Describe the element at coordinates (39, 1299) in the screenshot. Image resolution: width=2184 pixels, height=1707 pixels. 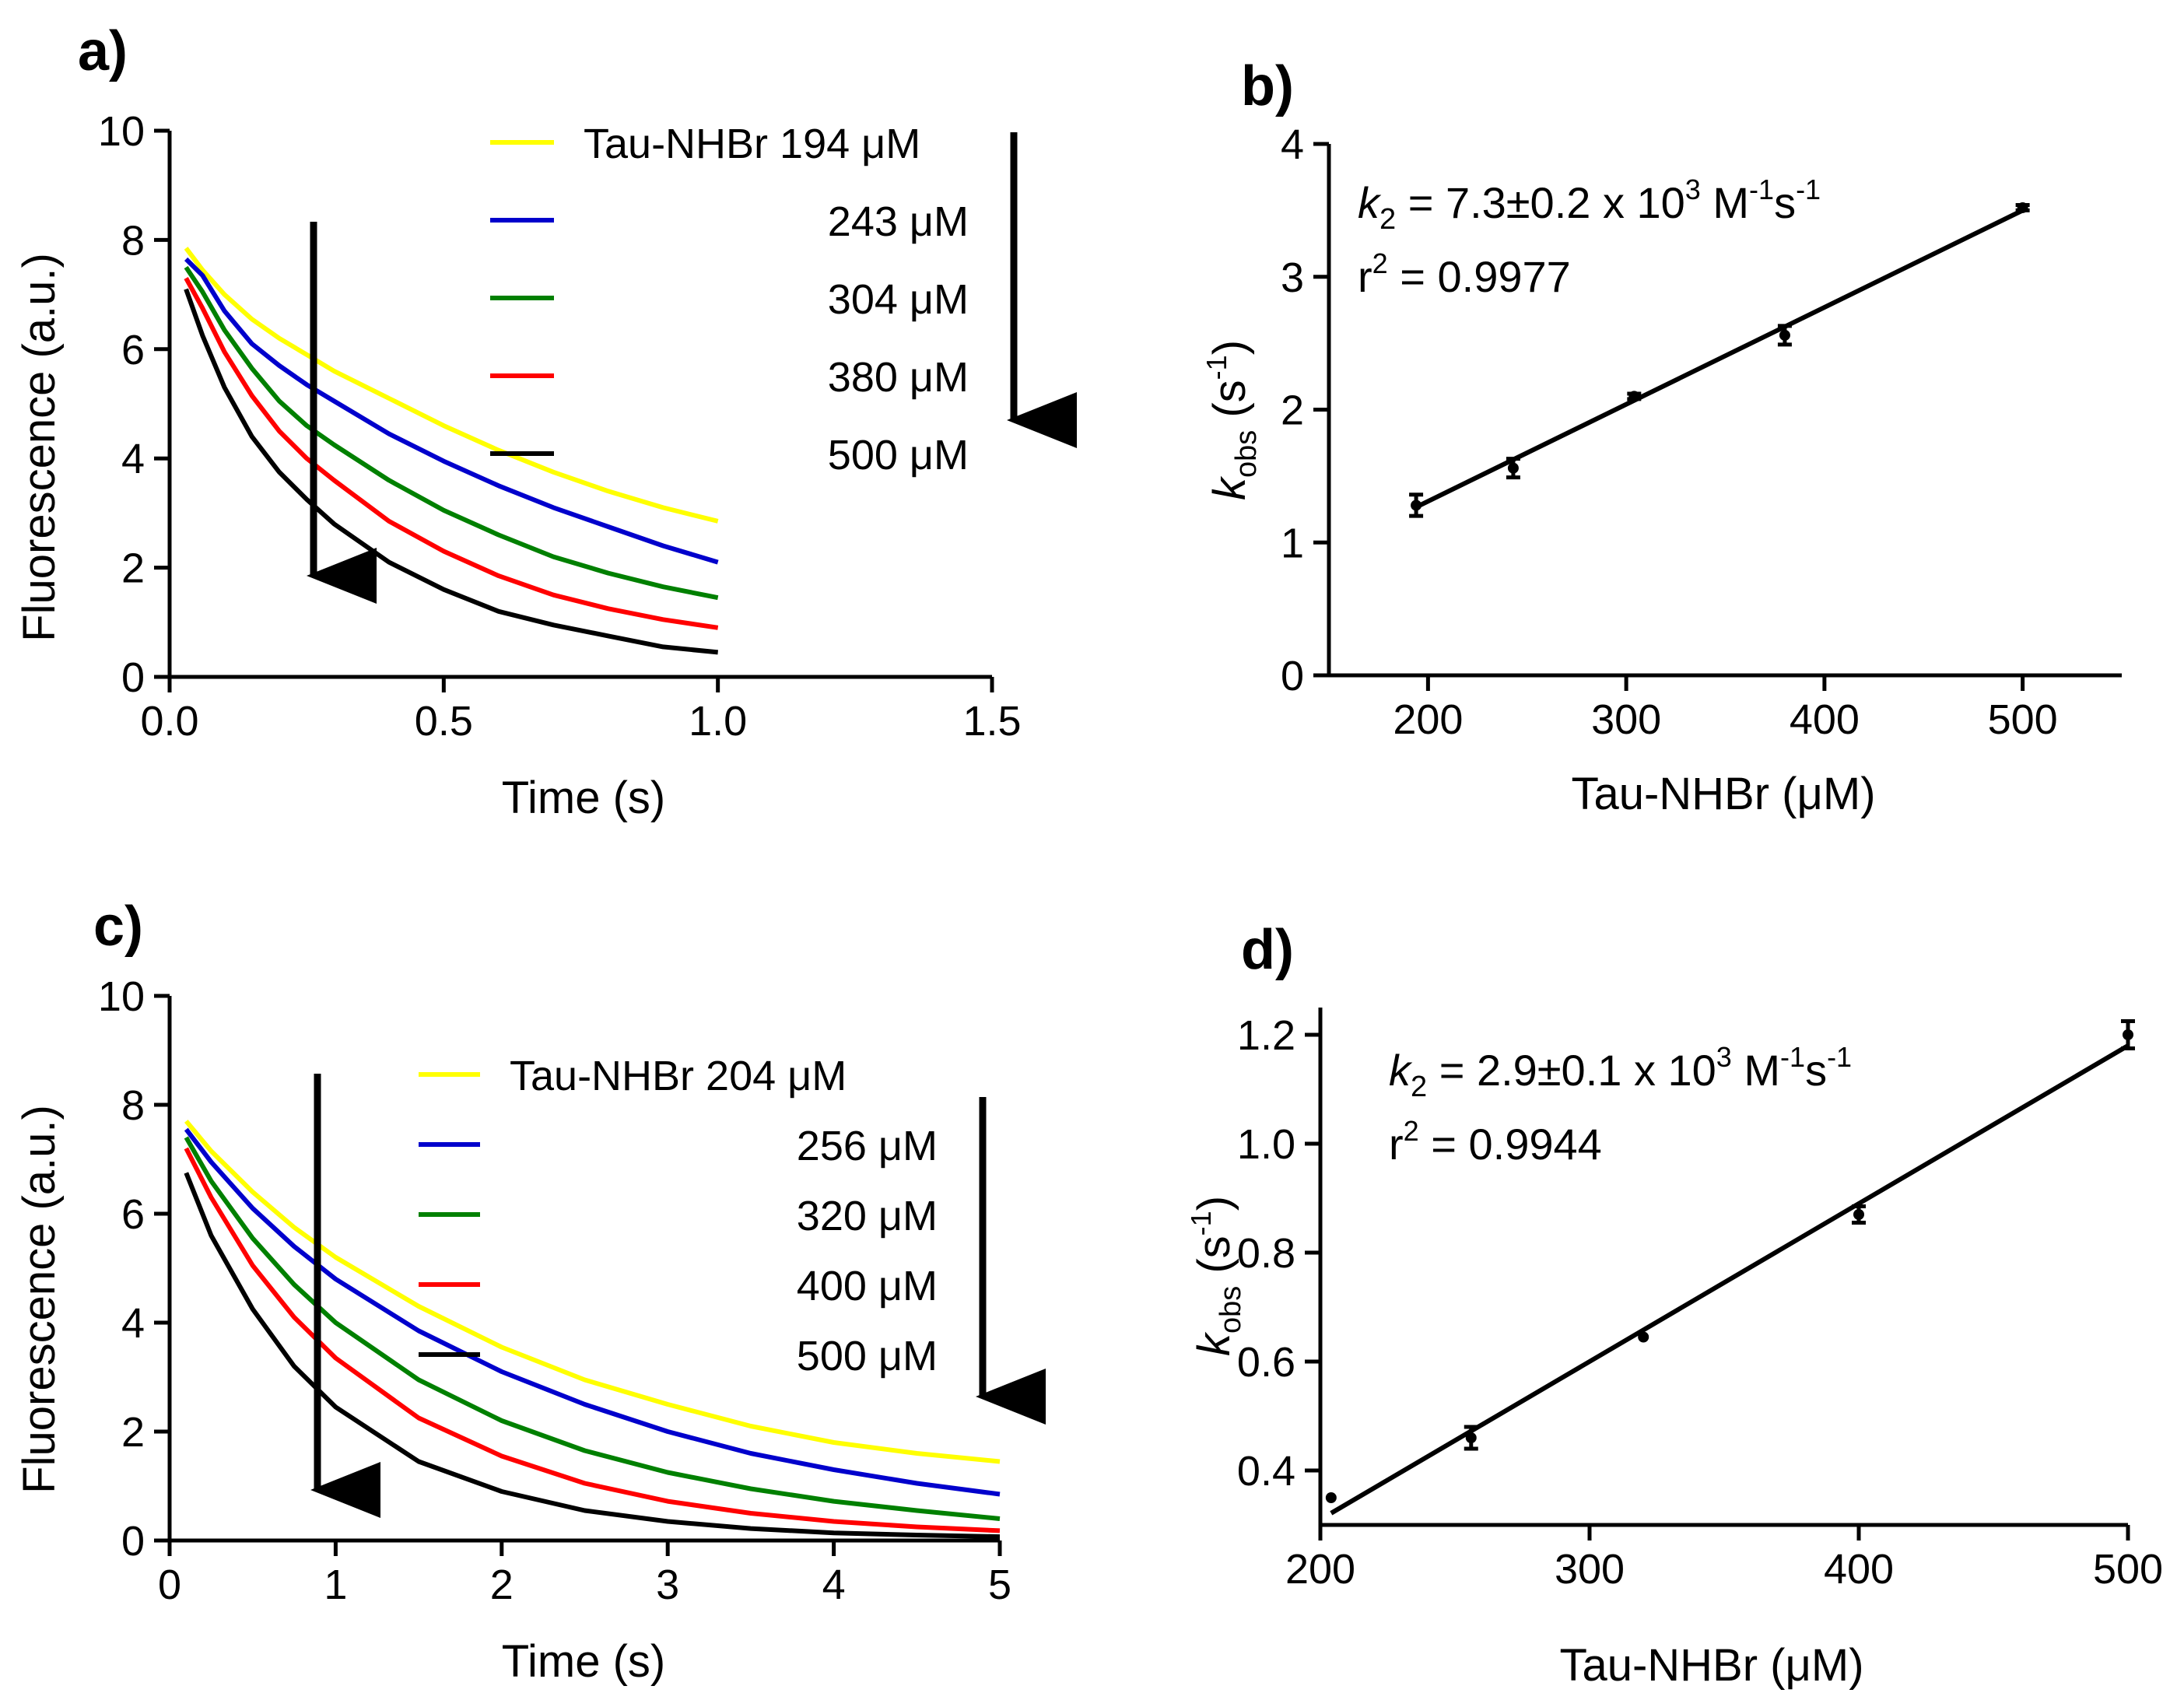
I see `panel-c-y-axis-title: Fluorescence (a.u.)` at that location.